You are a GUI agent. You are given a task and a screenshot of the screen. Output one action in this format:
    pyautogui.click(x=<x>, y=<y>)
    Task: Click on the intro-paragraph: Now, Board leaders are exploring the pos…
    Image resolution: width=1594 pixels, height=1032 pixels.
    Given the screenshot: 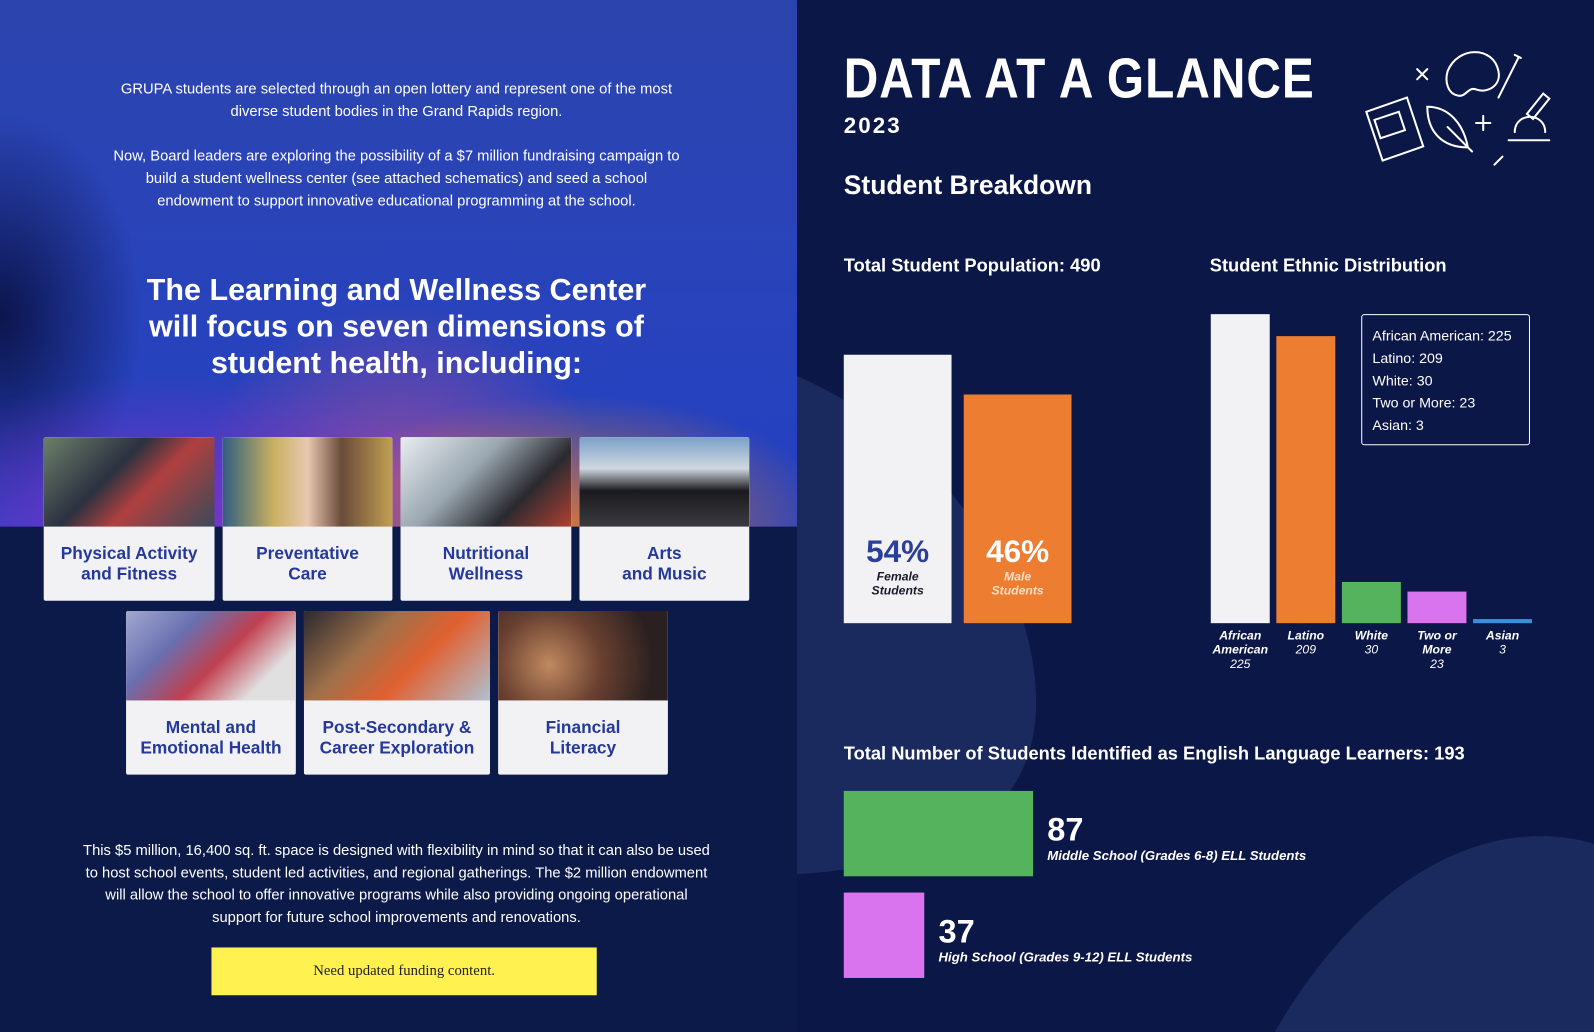 What is the action you would take?
    pyautogui.click(x=396, y=179)
    